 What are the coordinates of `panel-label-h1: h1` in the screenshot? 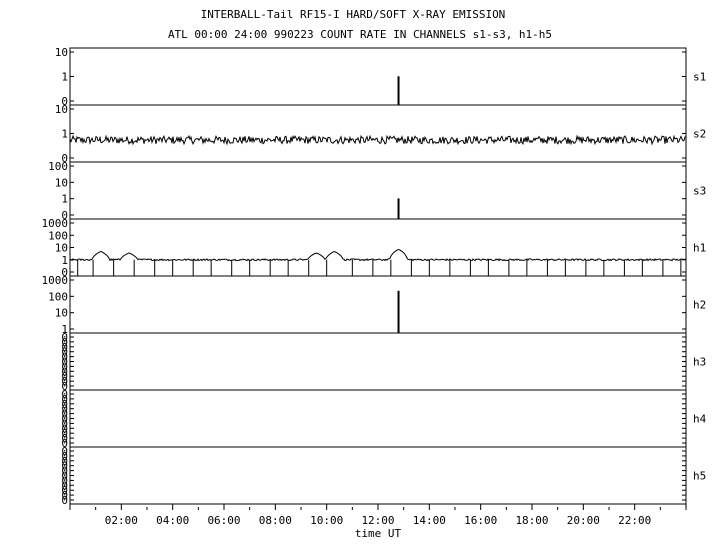 It's located at (699, 248).